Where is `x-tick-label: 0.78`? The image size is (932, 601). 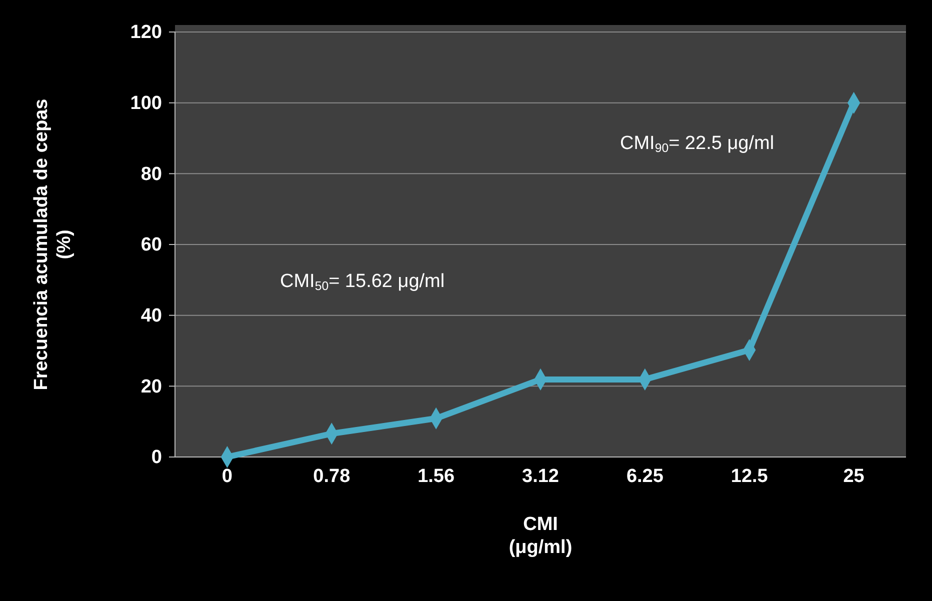
x-tick-label: 0.78 is located at coordinates (331, 476).